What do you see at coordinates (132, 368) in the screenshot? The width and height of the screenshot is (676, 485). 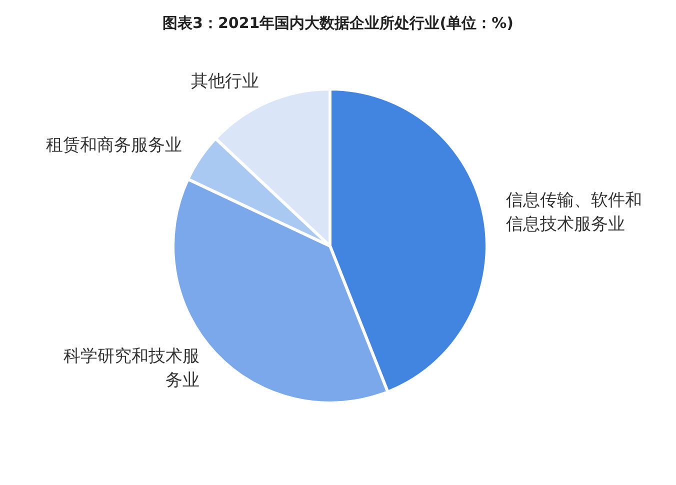 I see `slice-label: 科学研究和技术服务业` at bounding box center [132, 368].